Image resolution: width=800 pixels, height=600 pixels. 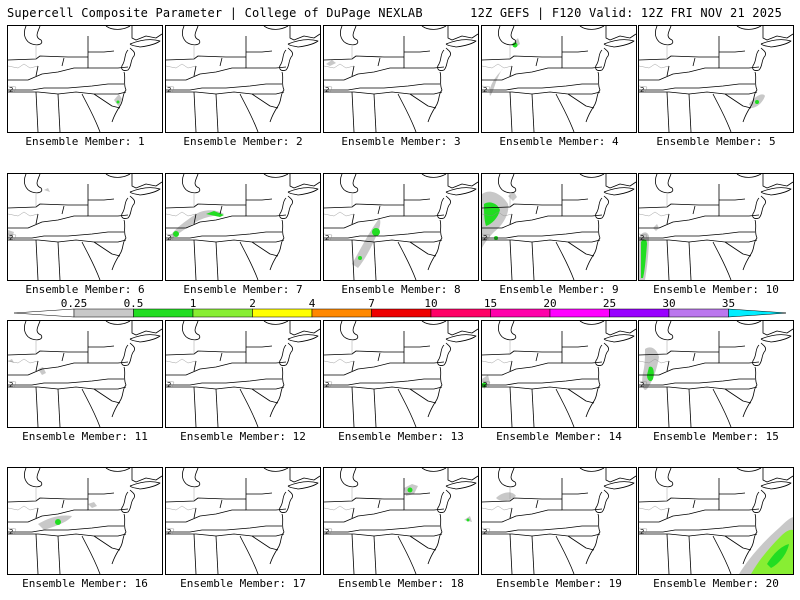 What do you see at coordinates (243, 583) in the screenshot?
I see `member-label-17: Ensemble Member: 17` at bounding box center [243, 583].